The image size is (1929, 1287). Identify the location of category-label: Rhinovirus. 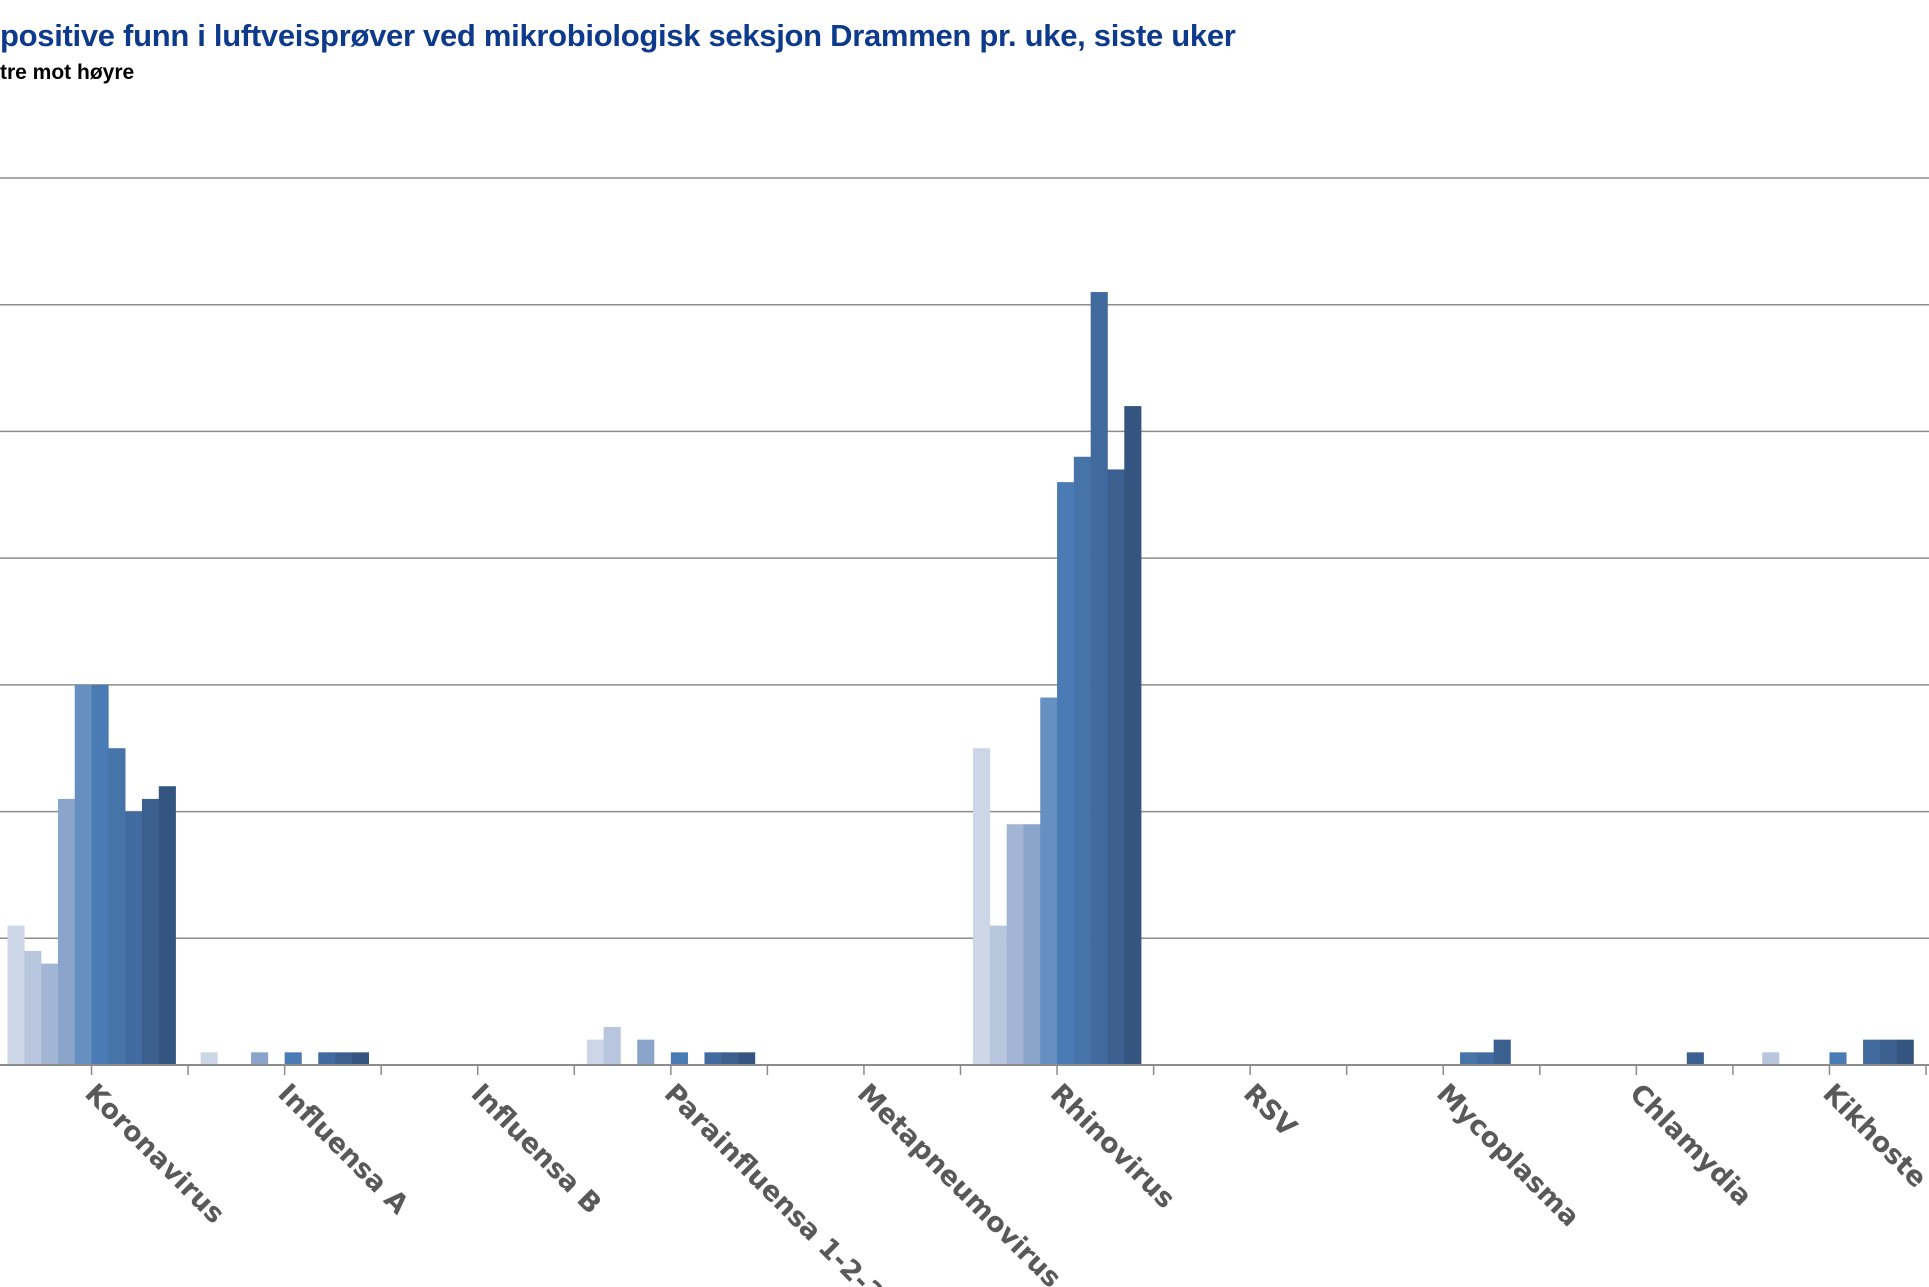
(1112, 1146).